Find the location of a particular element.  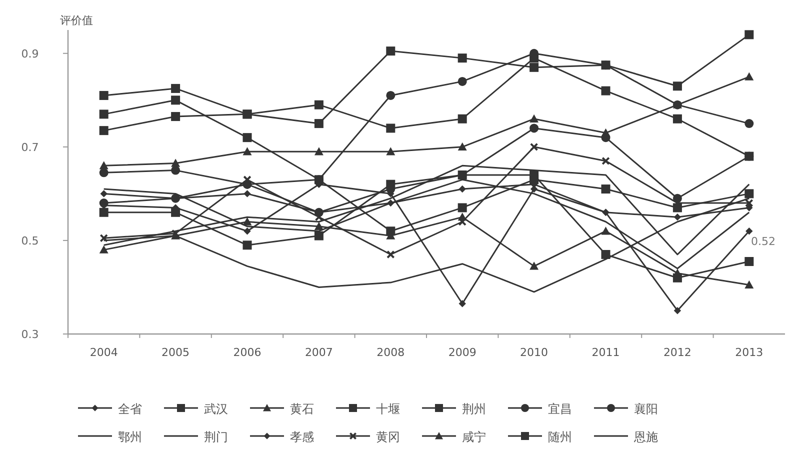

legend-label: 全省 is located at coordinates (130, 409).